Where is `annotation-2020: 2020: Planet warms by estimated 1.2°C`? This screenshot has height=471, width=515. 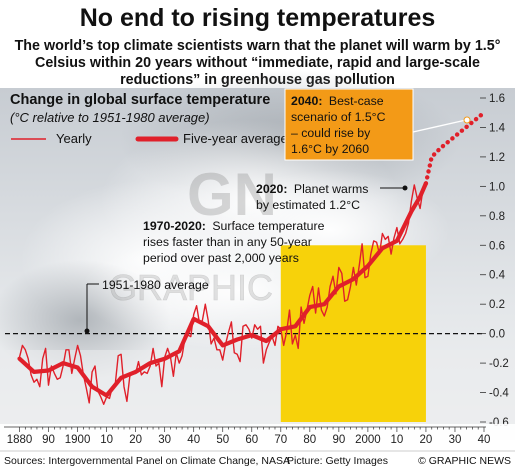 annotation-2020: 2020: Planet warms by estimated 1.2°C is located at coordinates (332, 197).